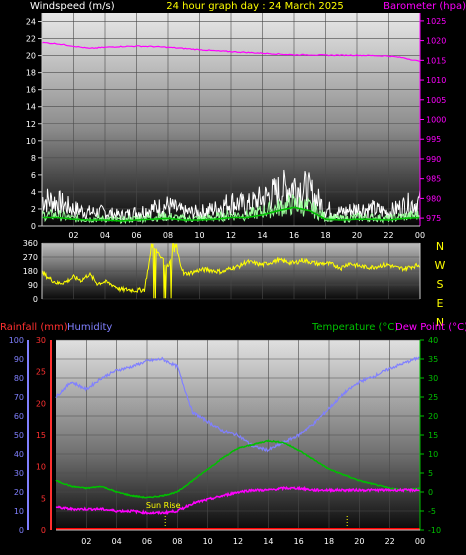 This screenshot has height=555, width=466. I want to click on barometer-tick-label: 980, so click(433, 198).